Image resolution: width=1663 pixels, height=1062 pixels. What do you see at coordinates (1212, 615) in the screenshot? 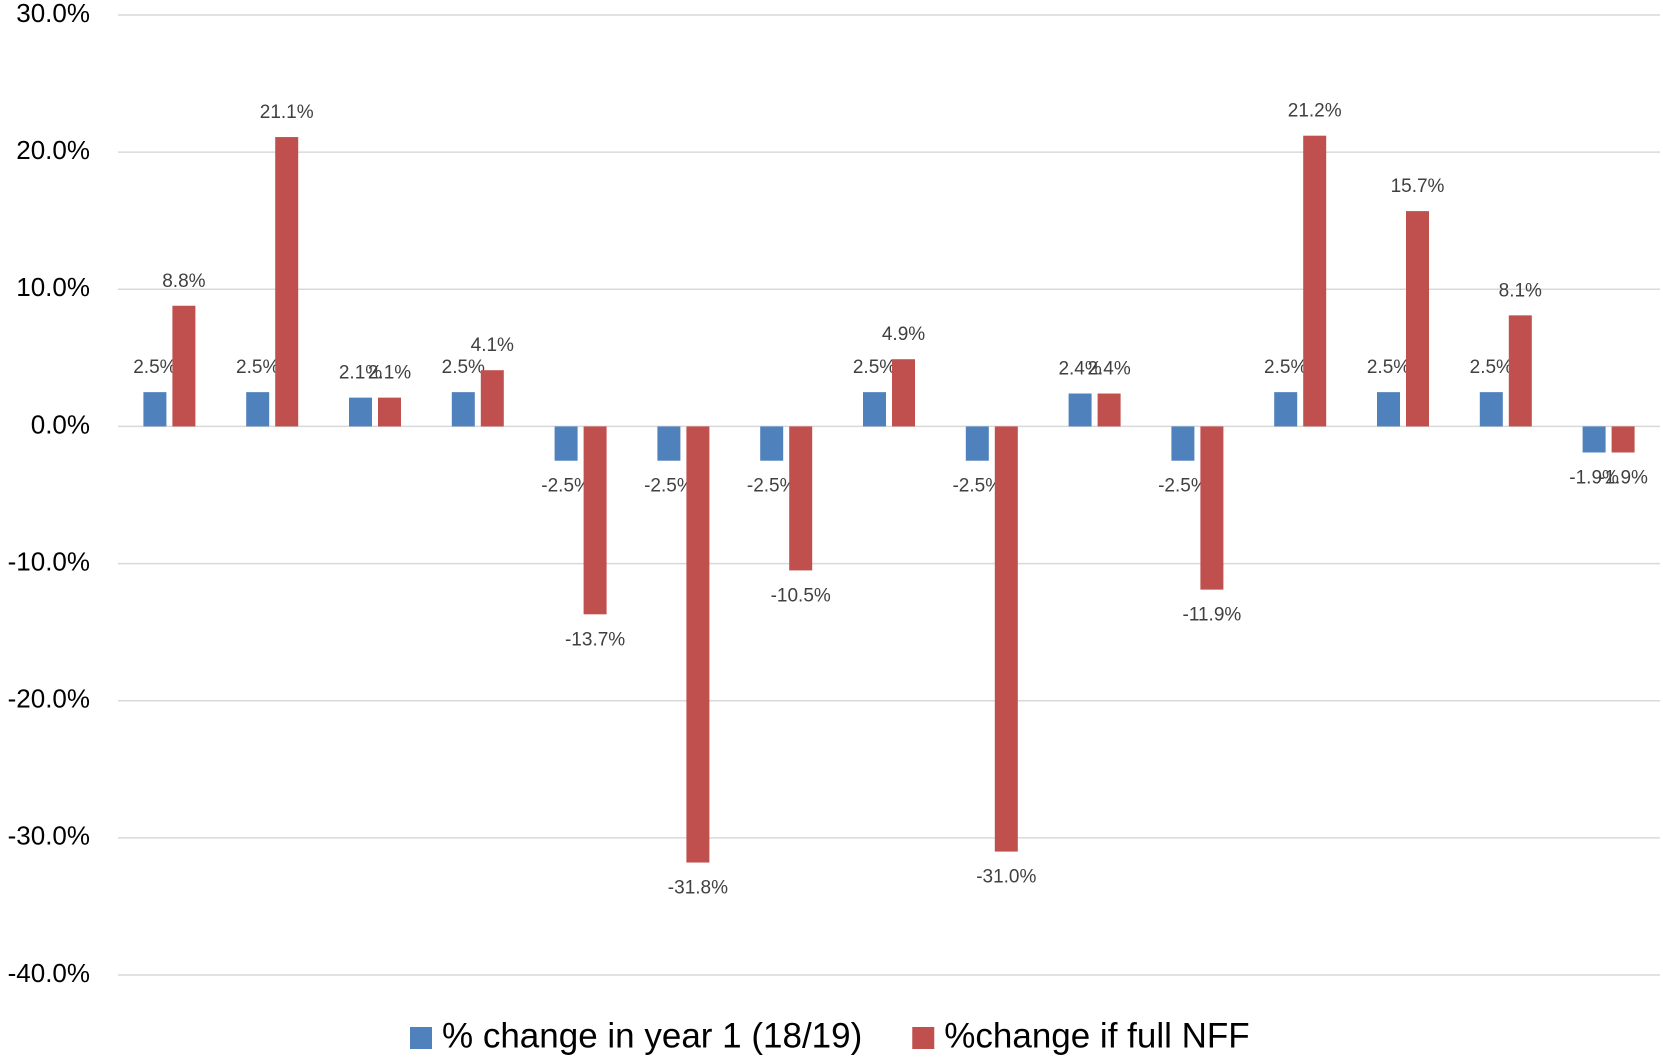
I see `value-label: -11.9%` at bounding box center [1212, 615].